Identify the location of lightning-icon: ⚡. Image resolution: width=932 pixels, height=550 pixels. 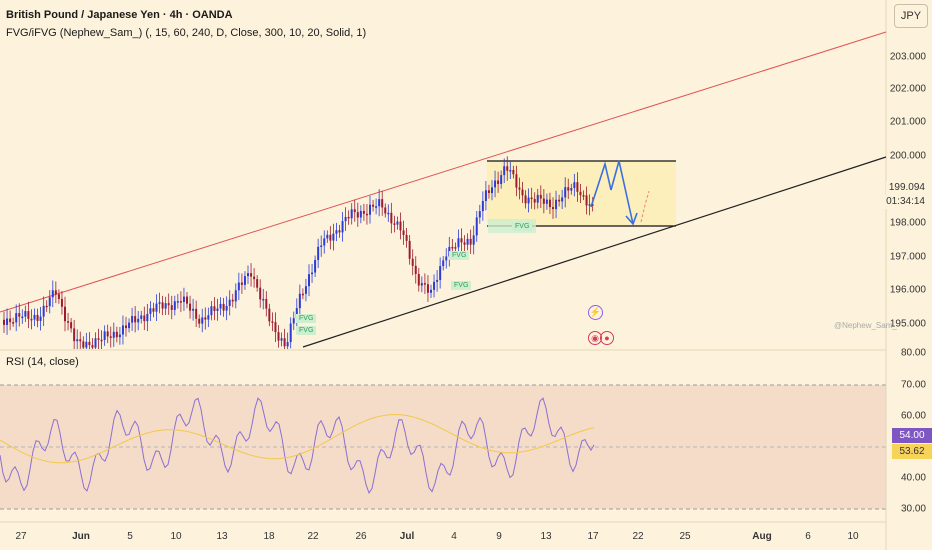
(595, 312).